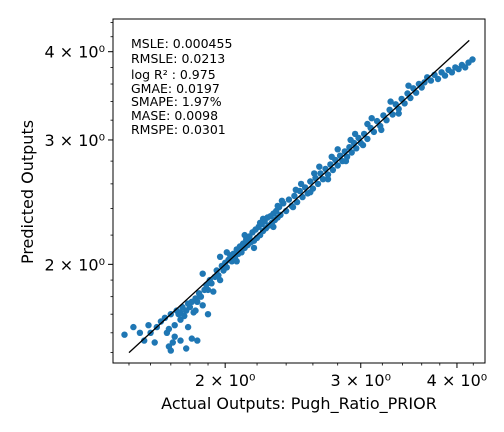 The width and height of the screenshot is (504, 432). Describe the element at coordinates (74, 264) in the screenshot. I see `y-tick-label: 2 × 10⁰` at that location.